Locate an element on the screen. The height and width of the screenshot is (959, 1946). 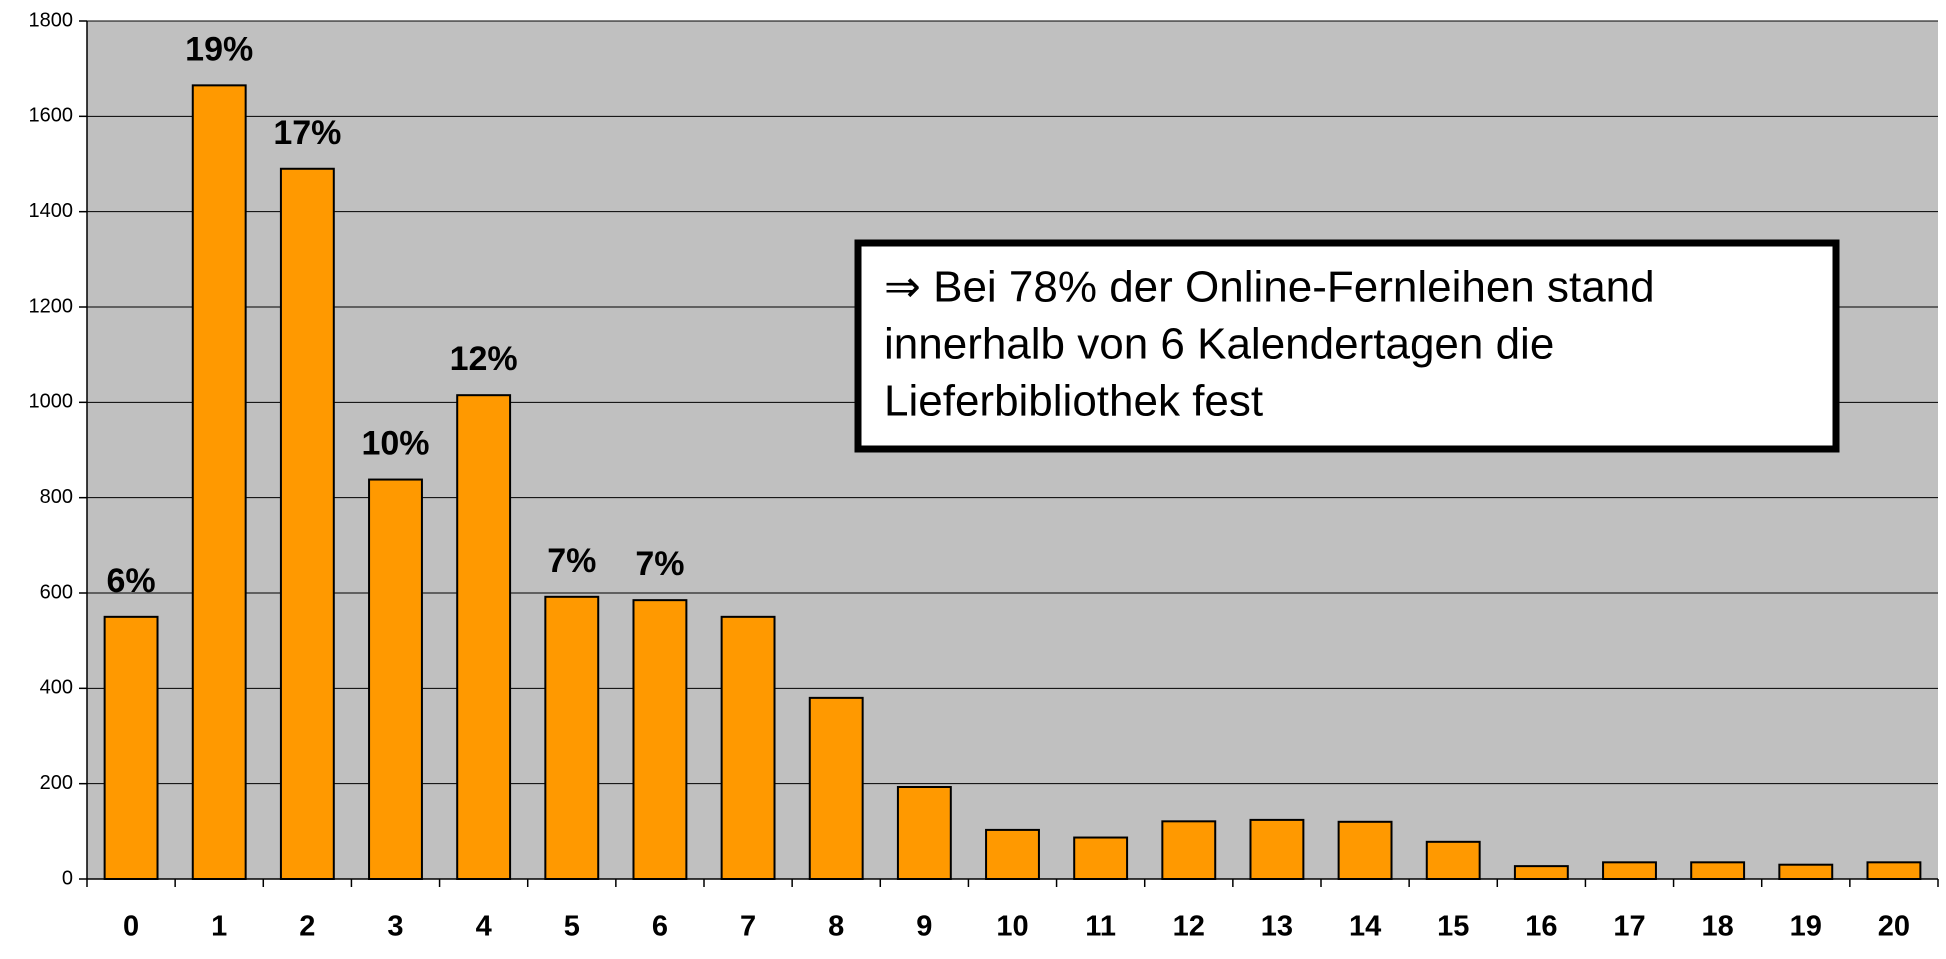
x-tick-label: 20 is located at coordinates (1894, 927).